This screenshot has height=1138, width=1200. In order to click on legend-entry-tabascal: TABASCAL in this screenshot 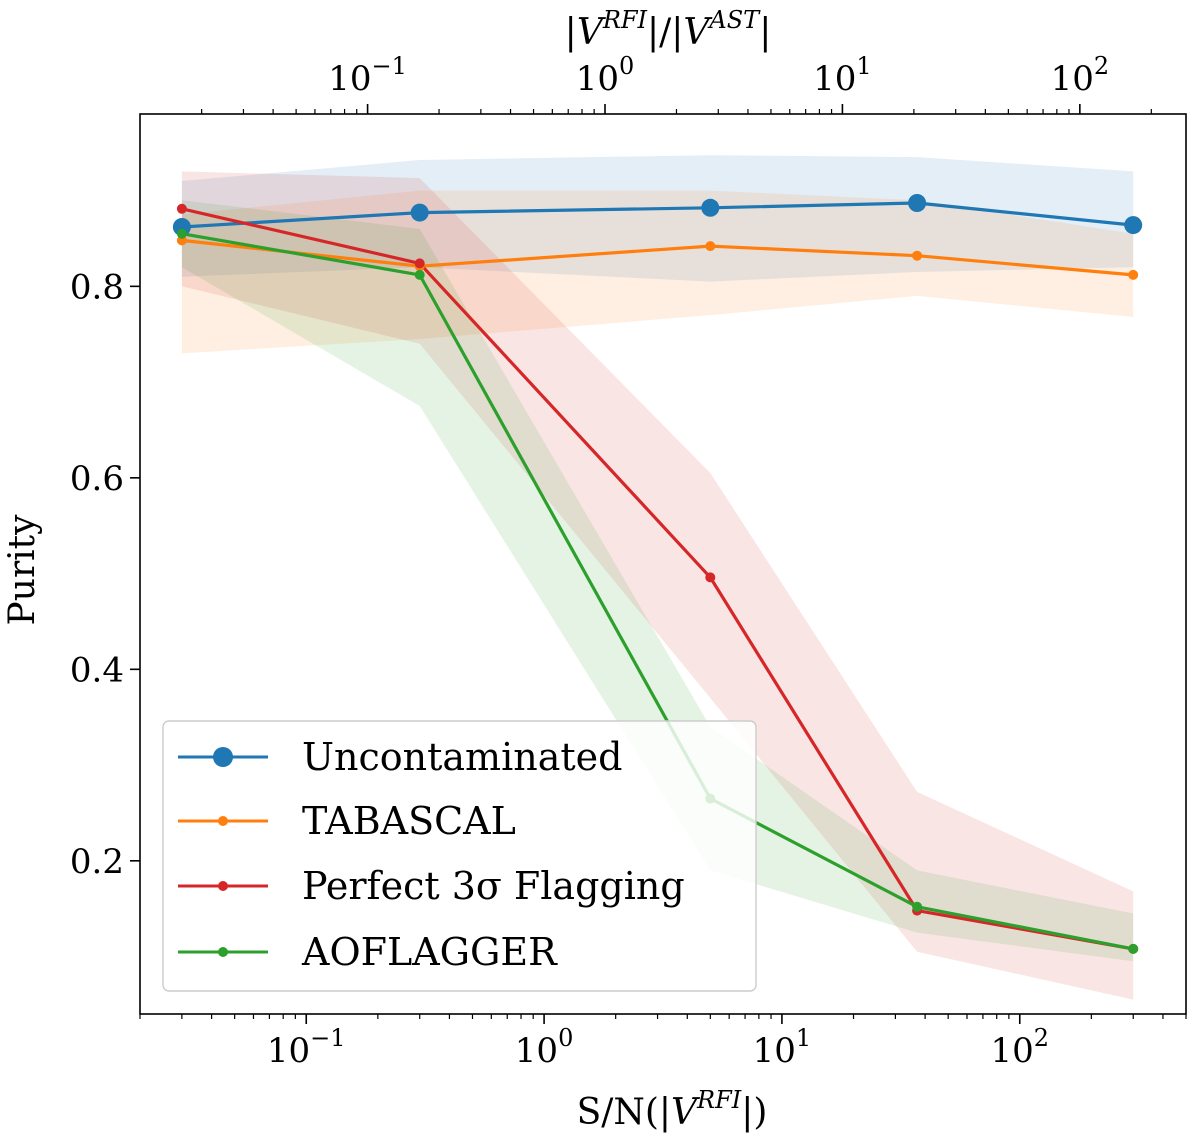, I will do `click(347, 821)`.